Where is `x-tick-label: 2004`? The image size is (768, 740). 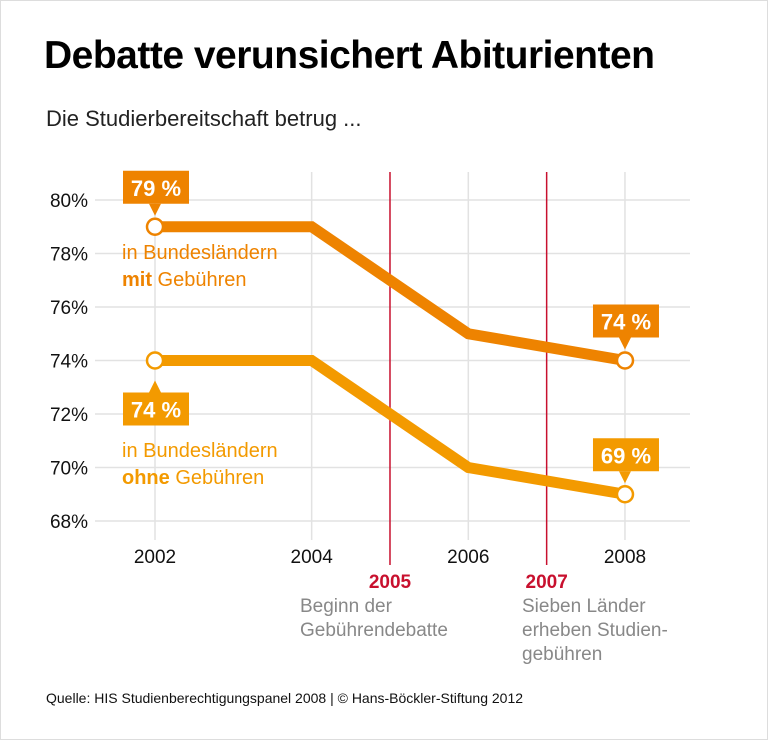 x-tick-label: 2004 is located at coordinates (312, 557).